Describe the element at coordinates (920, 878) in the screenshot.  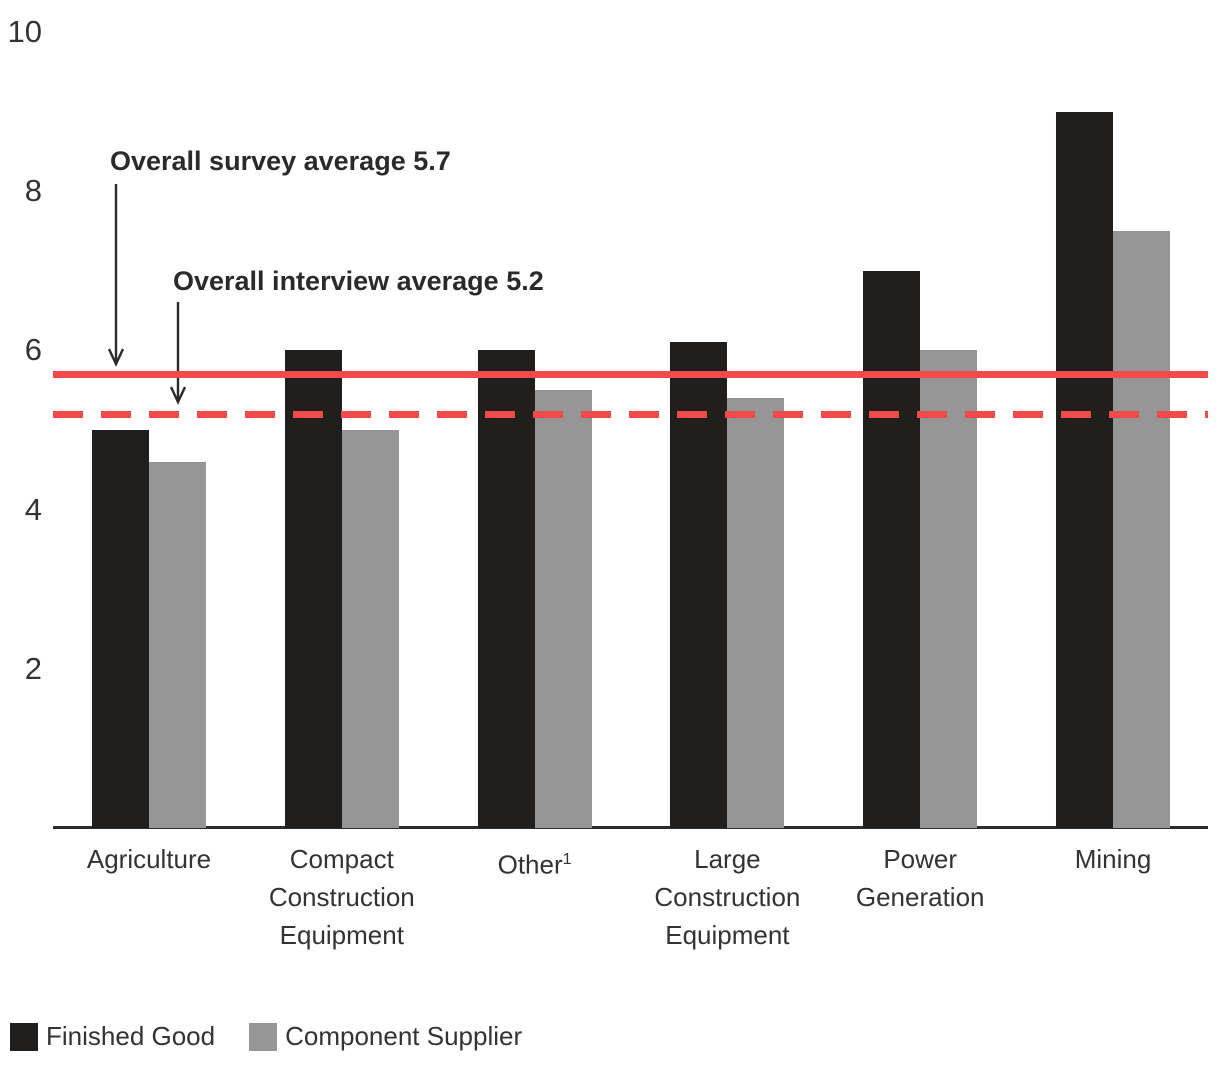
I see `category-label-power-generation: Power Generation` at that location.